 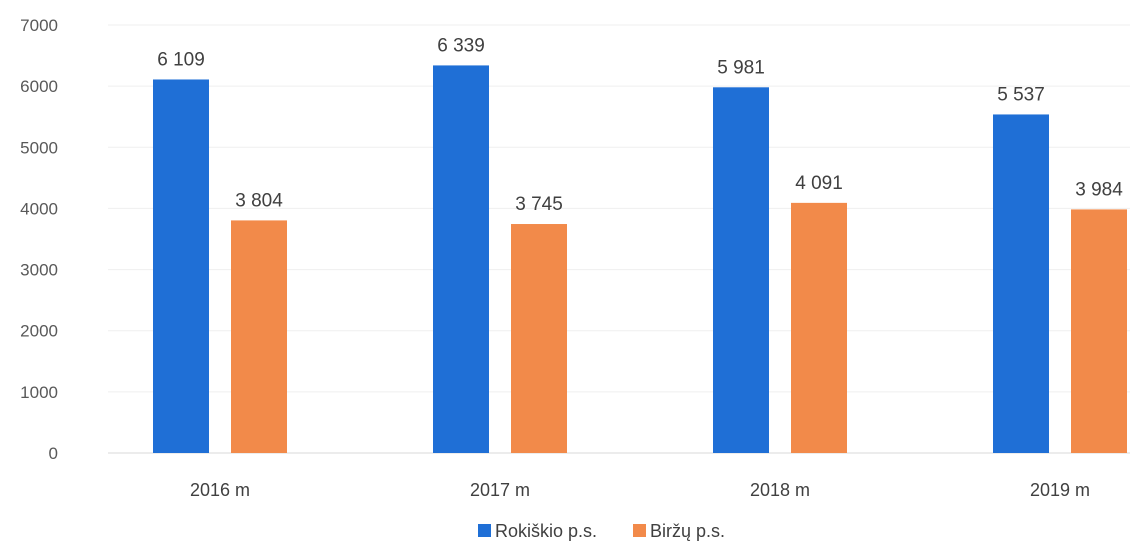 I want to click on y-tick-label: 0, so click(x=53, y=453).